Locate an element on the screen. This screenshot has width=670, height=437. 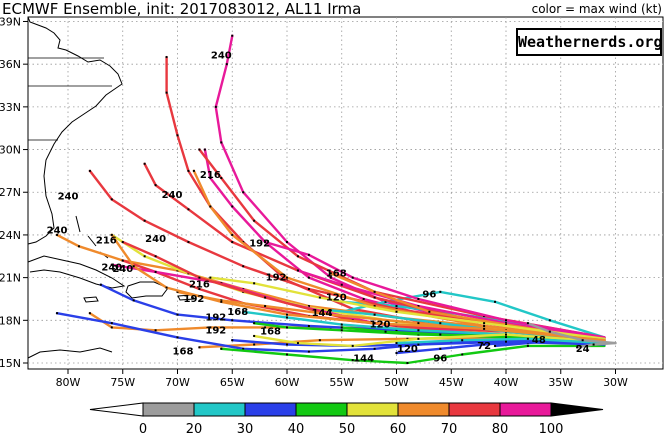
y-tick-label: 24N is located at coordinates (10, 235).